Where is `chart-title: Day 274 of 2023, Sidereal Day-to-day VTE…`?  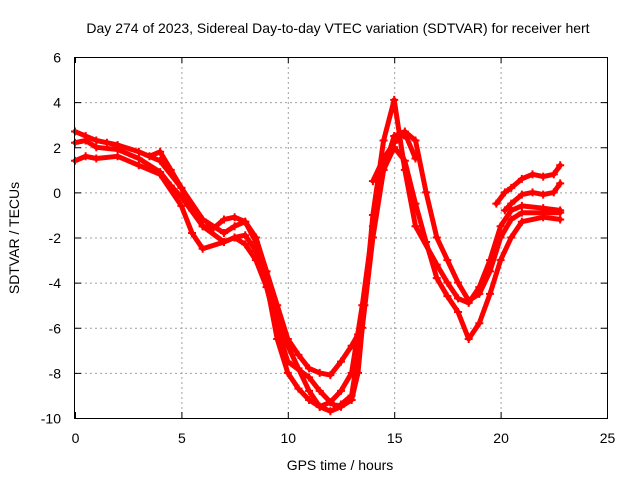 chart-title: Day 274 of 2023, Sidereal Day-to-day VTE… is located at coordinates (337, 28).